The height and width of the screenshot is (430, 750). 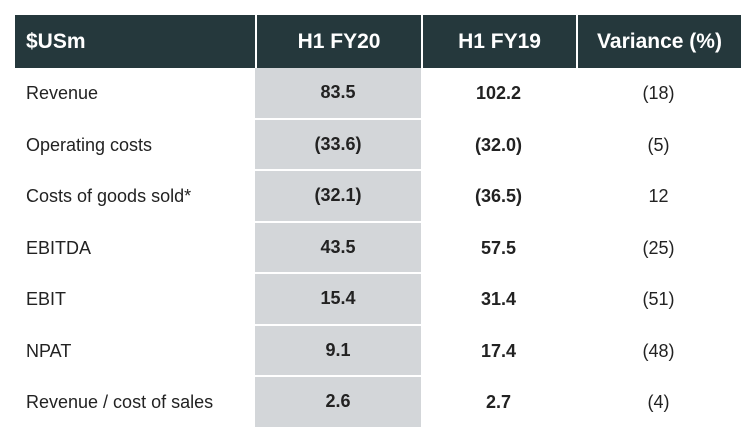 I want to click on fy19-value: (36.5), so click(x=498, y=196).